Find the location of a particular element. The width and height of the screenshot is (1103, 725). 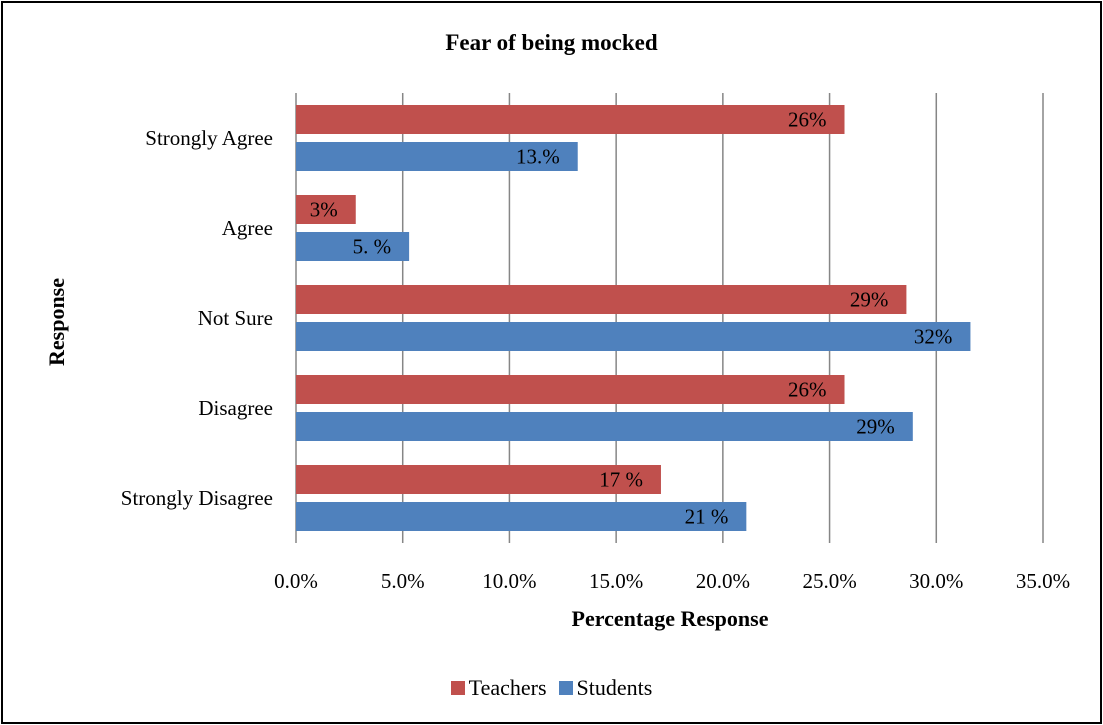

y-axis-title: Response is located at coordinates (56, 322).